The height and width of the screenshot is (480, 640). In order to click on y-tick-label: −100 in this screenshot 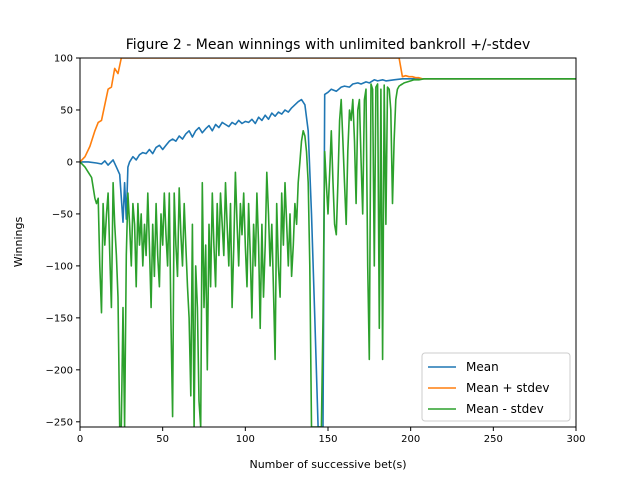, I will do `click(59, 266)`.